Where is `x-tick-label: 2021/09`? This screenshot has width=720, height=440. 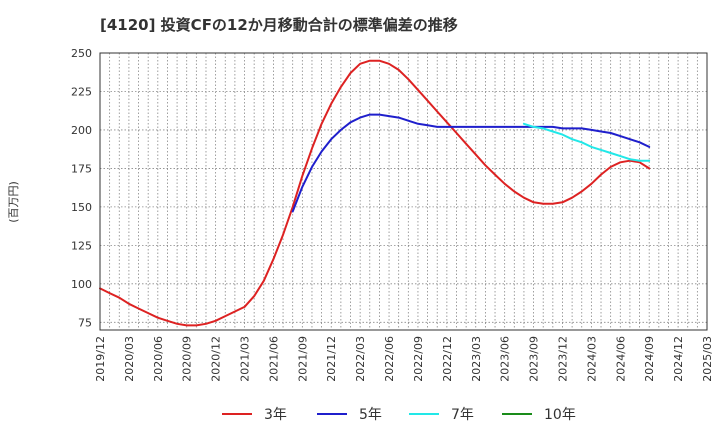 x-tick-label: 2021/09 is located at coordinates (302, 359).